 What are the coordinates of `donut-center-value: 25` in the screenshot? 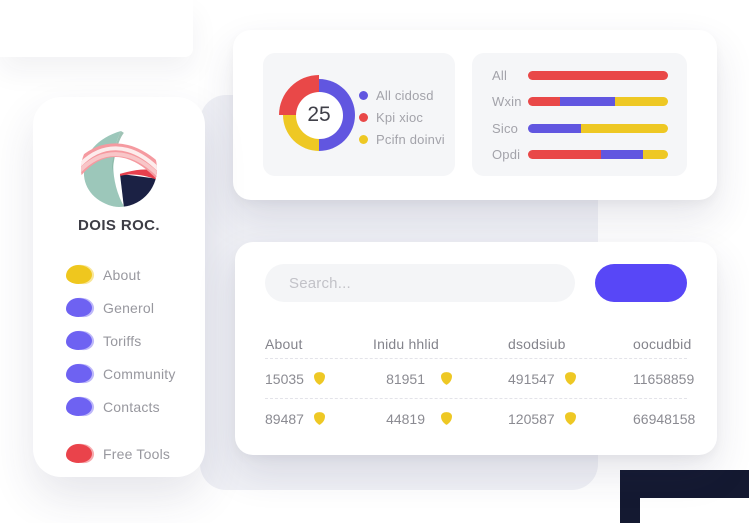 It's located at (319, 115).